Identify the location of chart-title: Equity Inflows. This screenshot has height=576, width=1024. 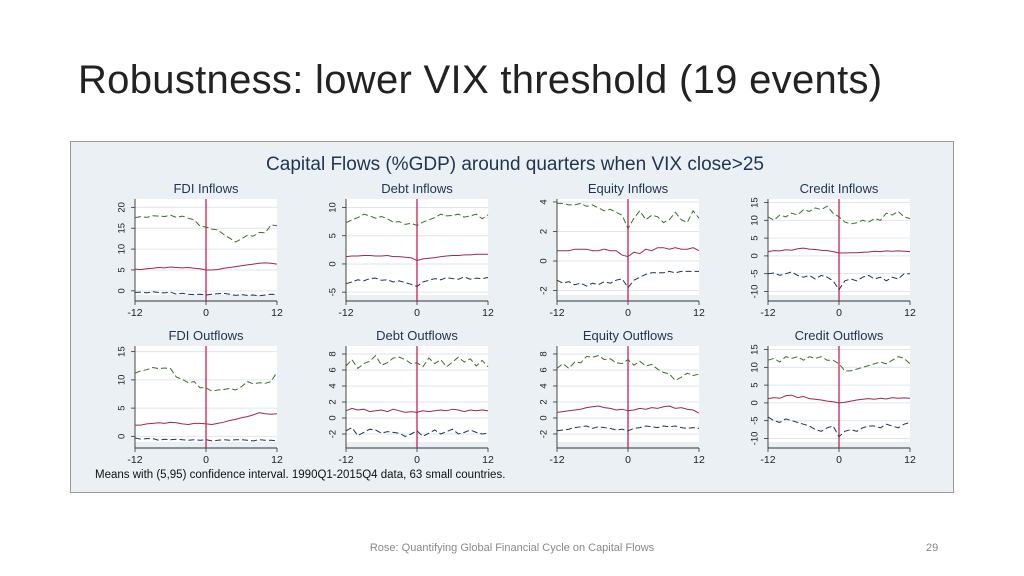
(628, 188).